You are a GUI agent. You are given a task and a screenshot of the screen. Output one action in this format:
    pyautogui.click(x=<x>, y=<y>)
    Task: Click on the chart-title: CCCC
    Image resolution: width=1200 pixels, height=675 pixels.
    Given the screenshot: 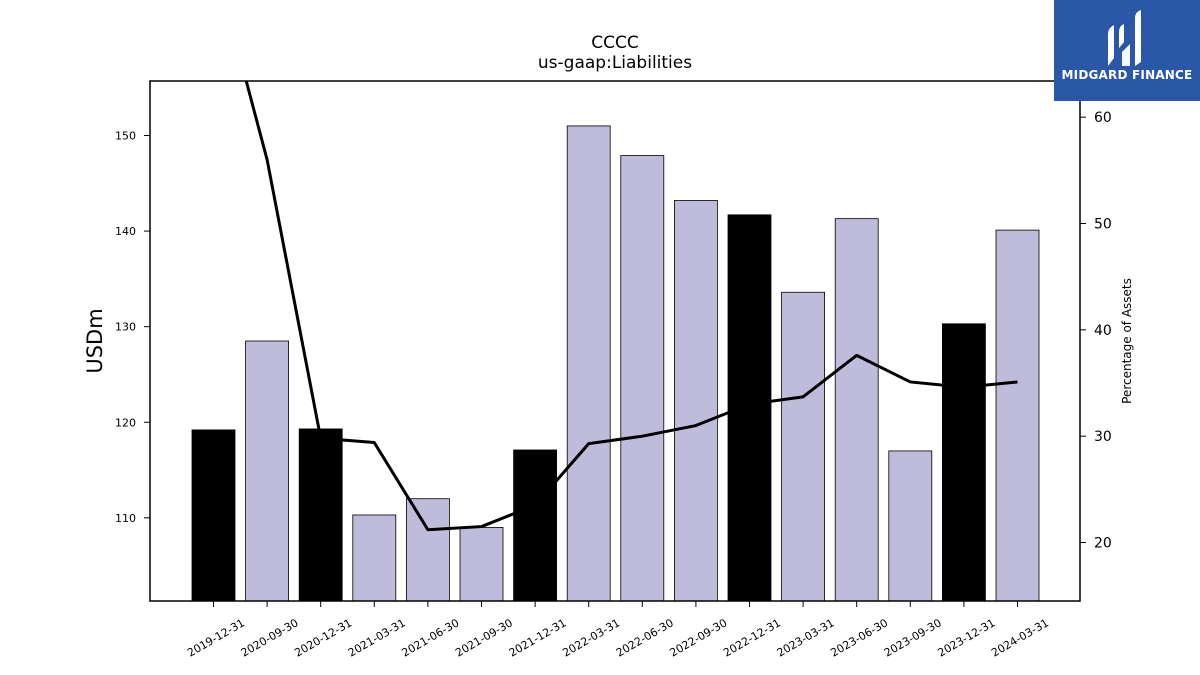 What is the action you would take?
    pyautogui.click(x=615, y=43)
    